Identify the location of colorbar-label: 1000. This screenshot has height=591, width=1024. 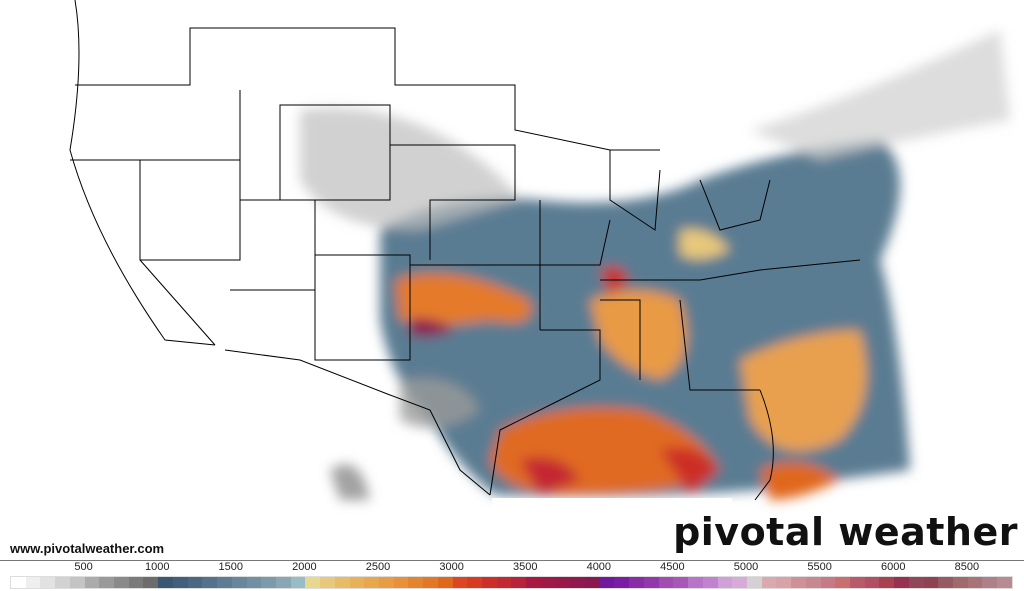
(157, 567).